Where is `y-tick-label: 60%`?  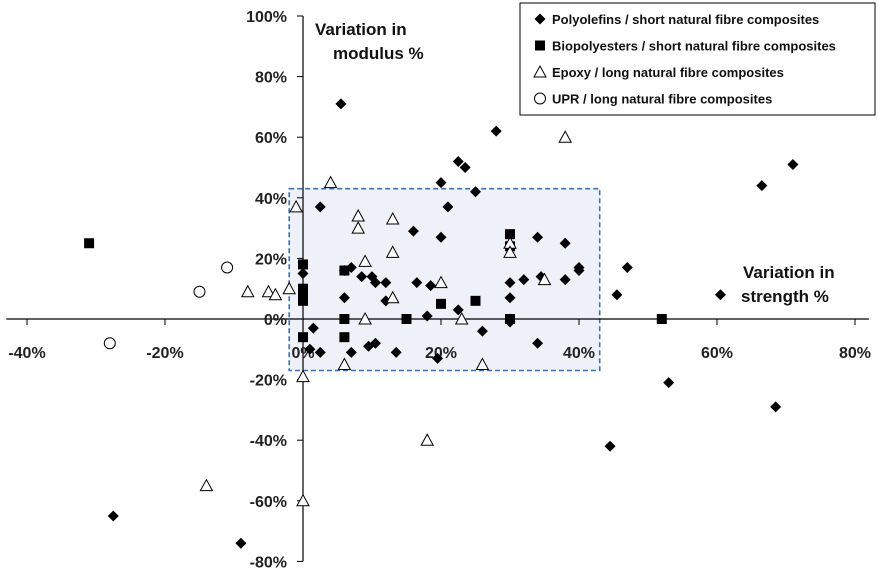
y-tick-label: 60% is located at coordinates (271, 138).